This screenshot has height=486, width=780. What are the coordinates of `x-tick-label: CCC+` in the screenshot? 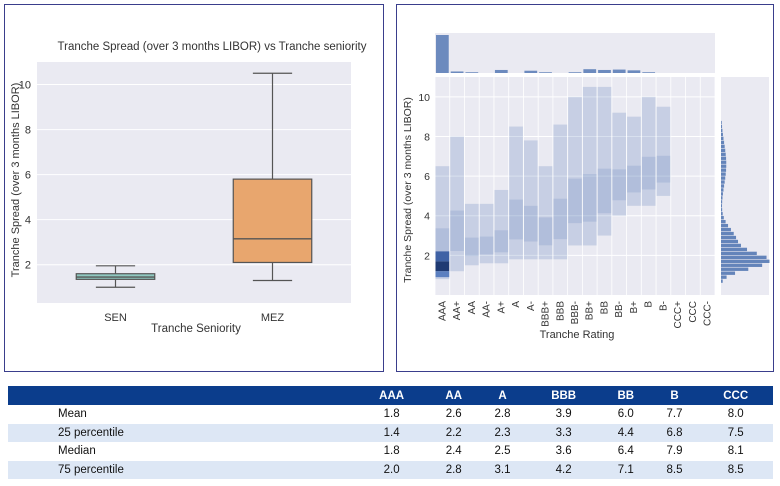 It's located at (678, 315).